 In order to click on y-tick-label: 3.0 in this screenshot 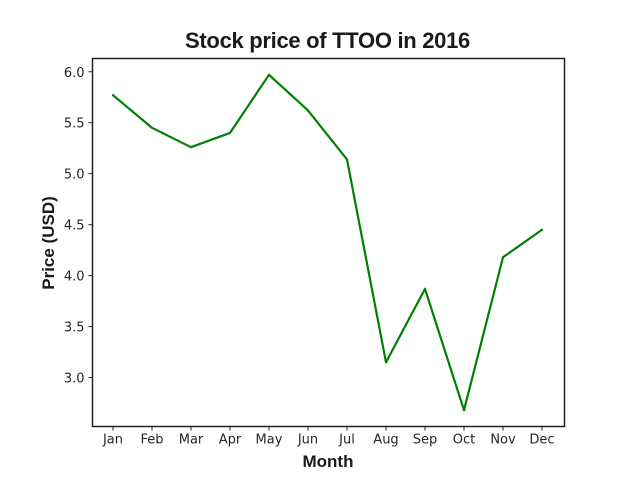, I will do `click(74, 379)`.